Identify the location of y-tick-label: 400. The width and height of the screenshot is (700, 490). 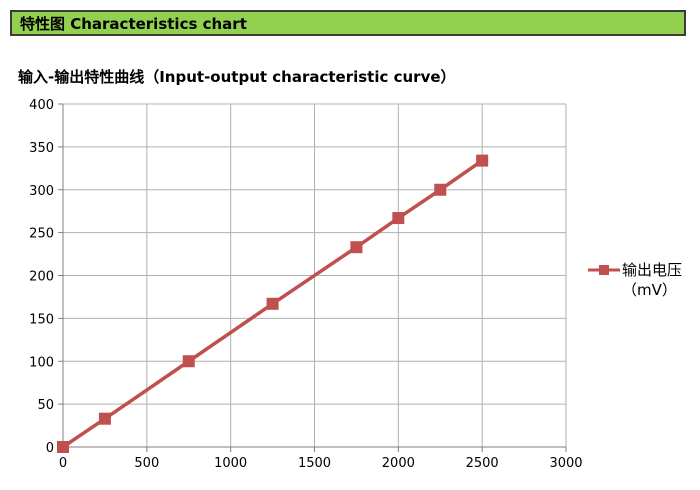
(41, 105).